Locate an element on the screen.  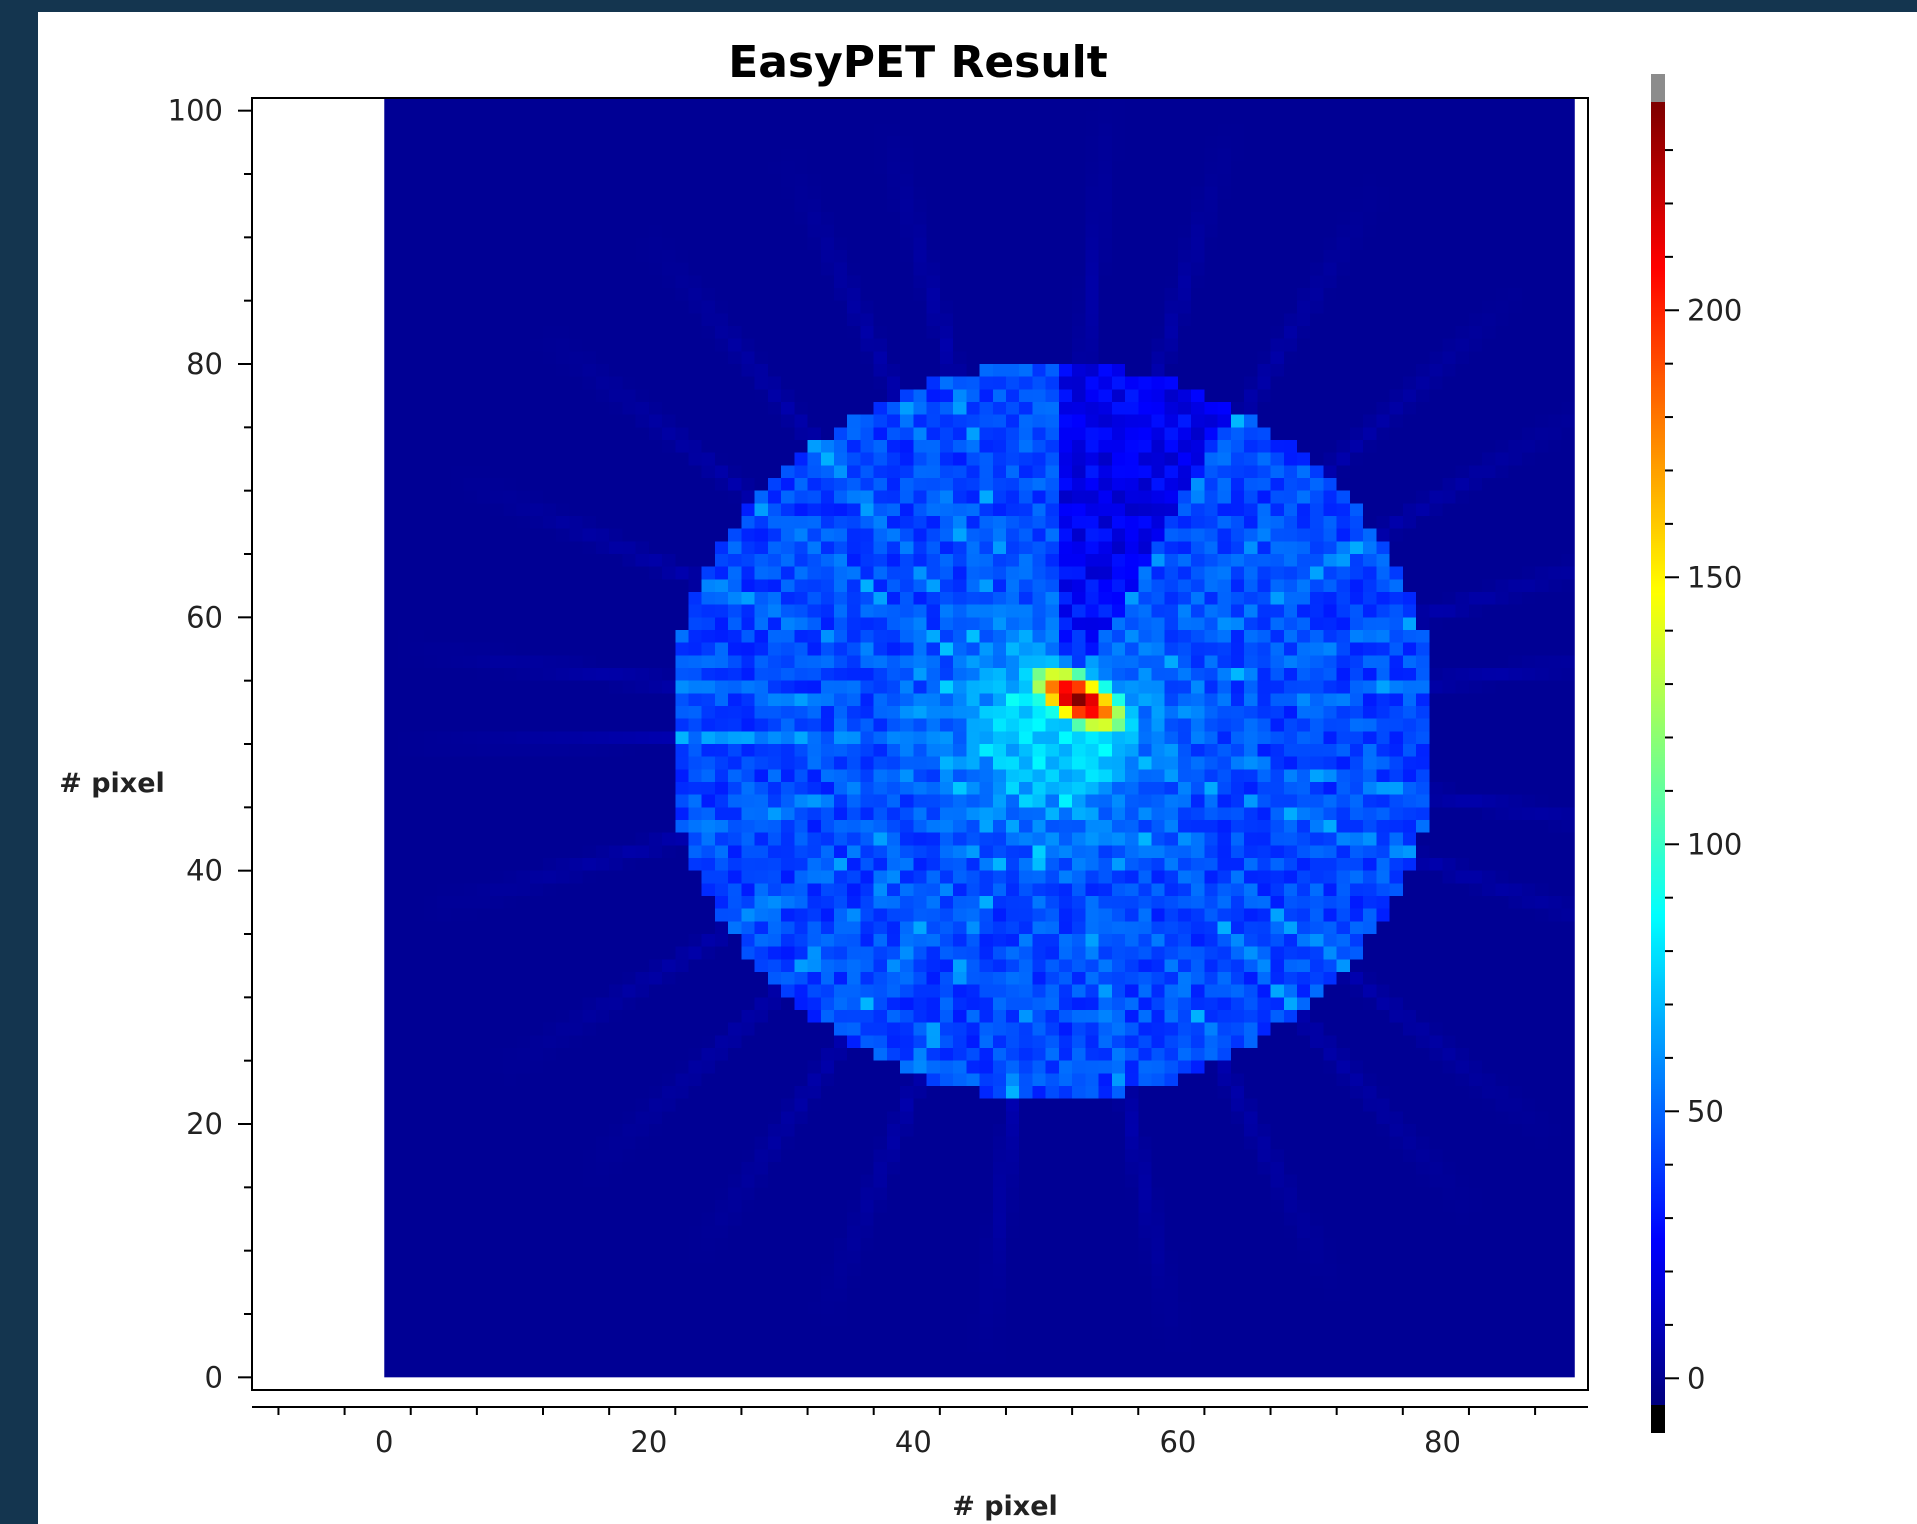
colorbar-under-swatch is located at coordinates (1658, 1419).